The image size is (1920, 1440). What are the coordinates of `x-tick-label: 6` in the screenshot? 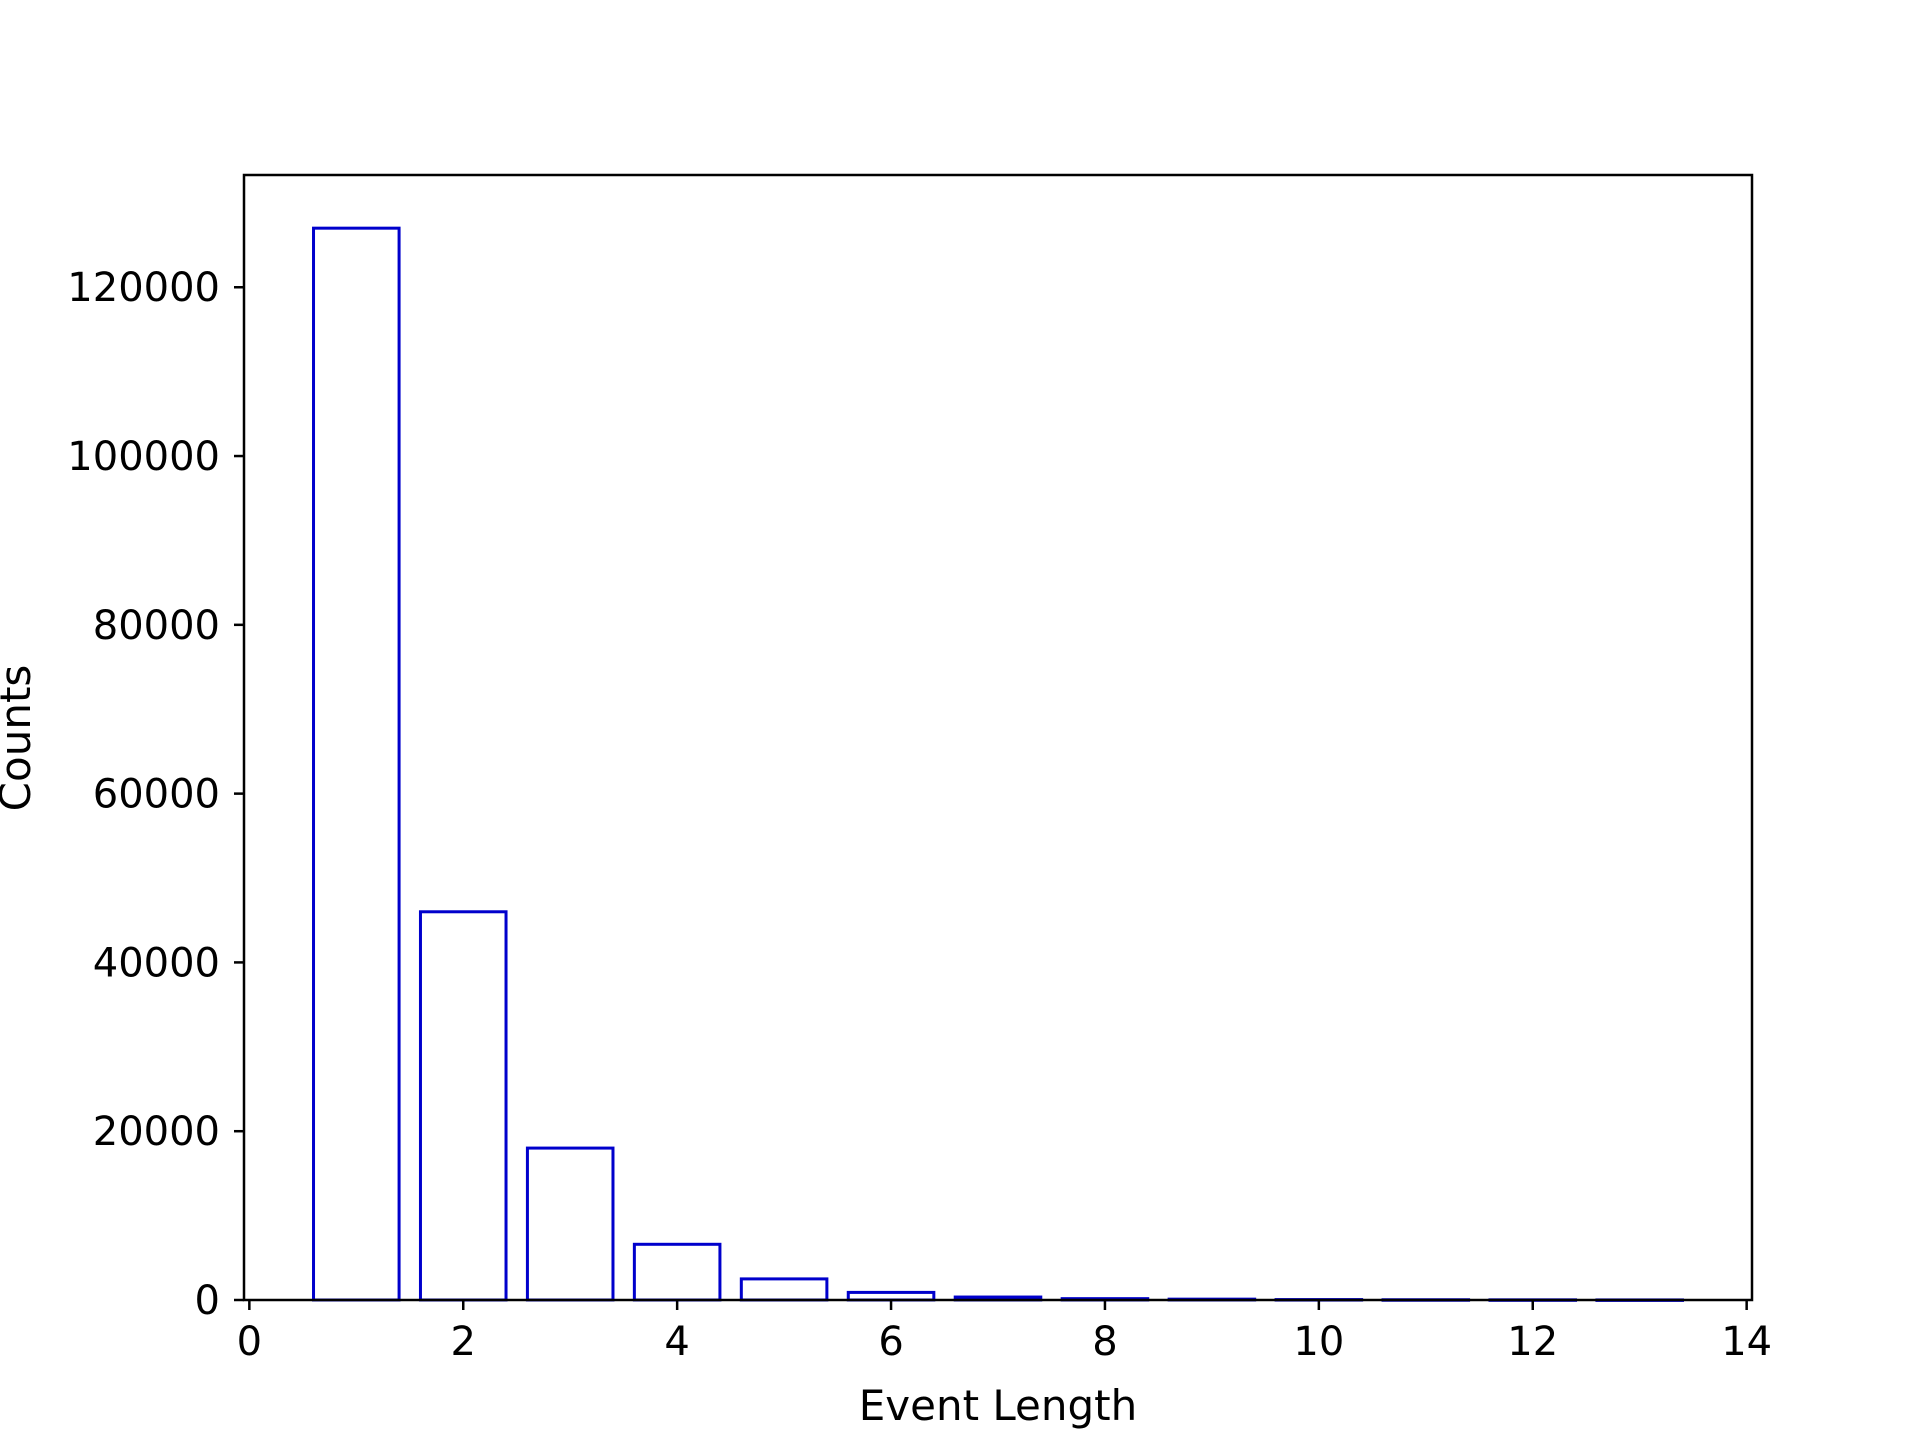 It's located at (890, 1342).